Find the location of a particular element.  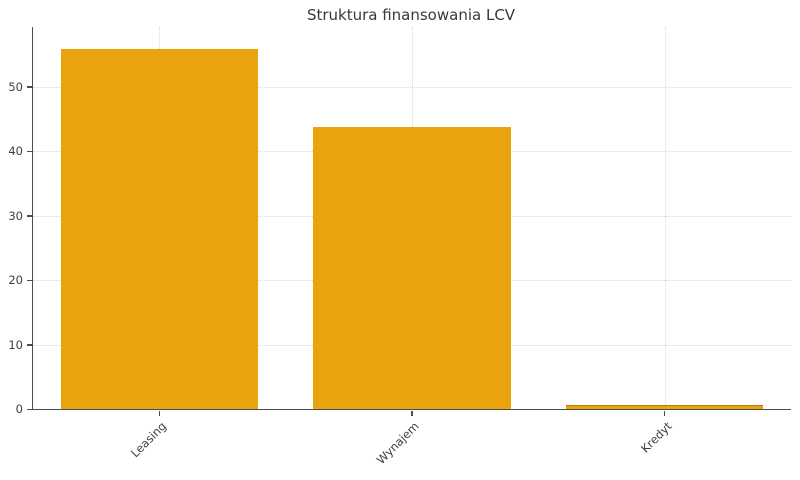

y-tick-label: 0 is located at coordinates (19, 409).